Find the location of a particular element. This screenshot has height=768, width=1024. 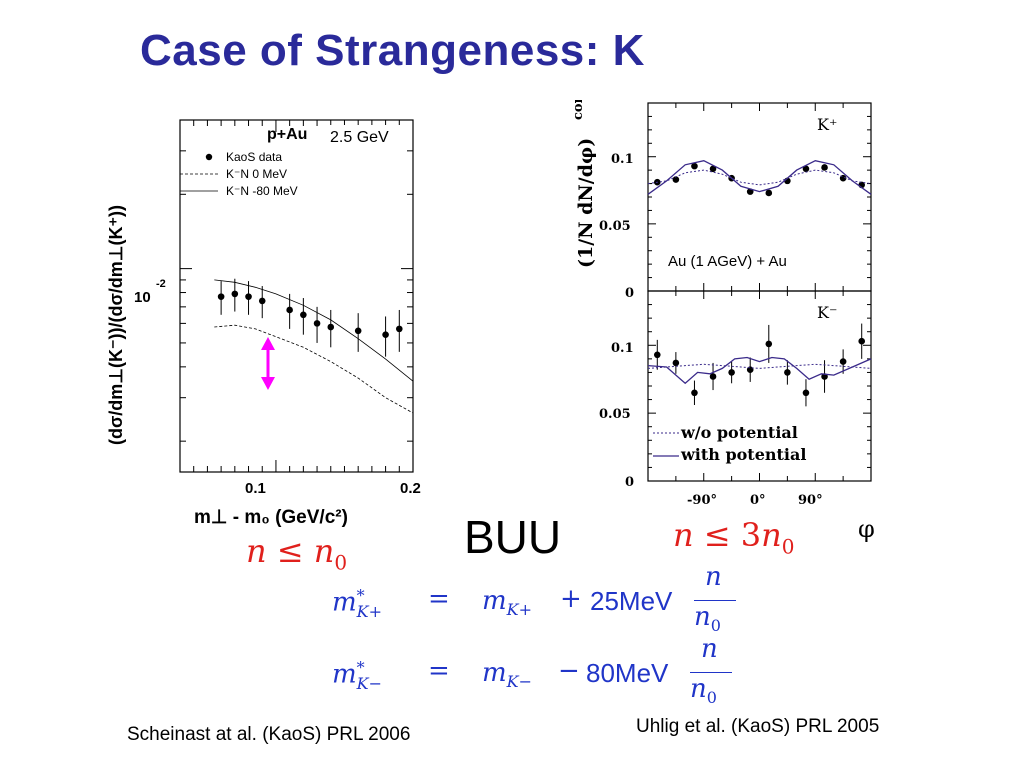

legend-label-wo: w/o potential is located at coordinates (739, 432).